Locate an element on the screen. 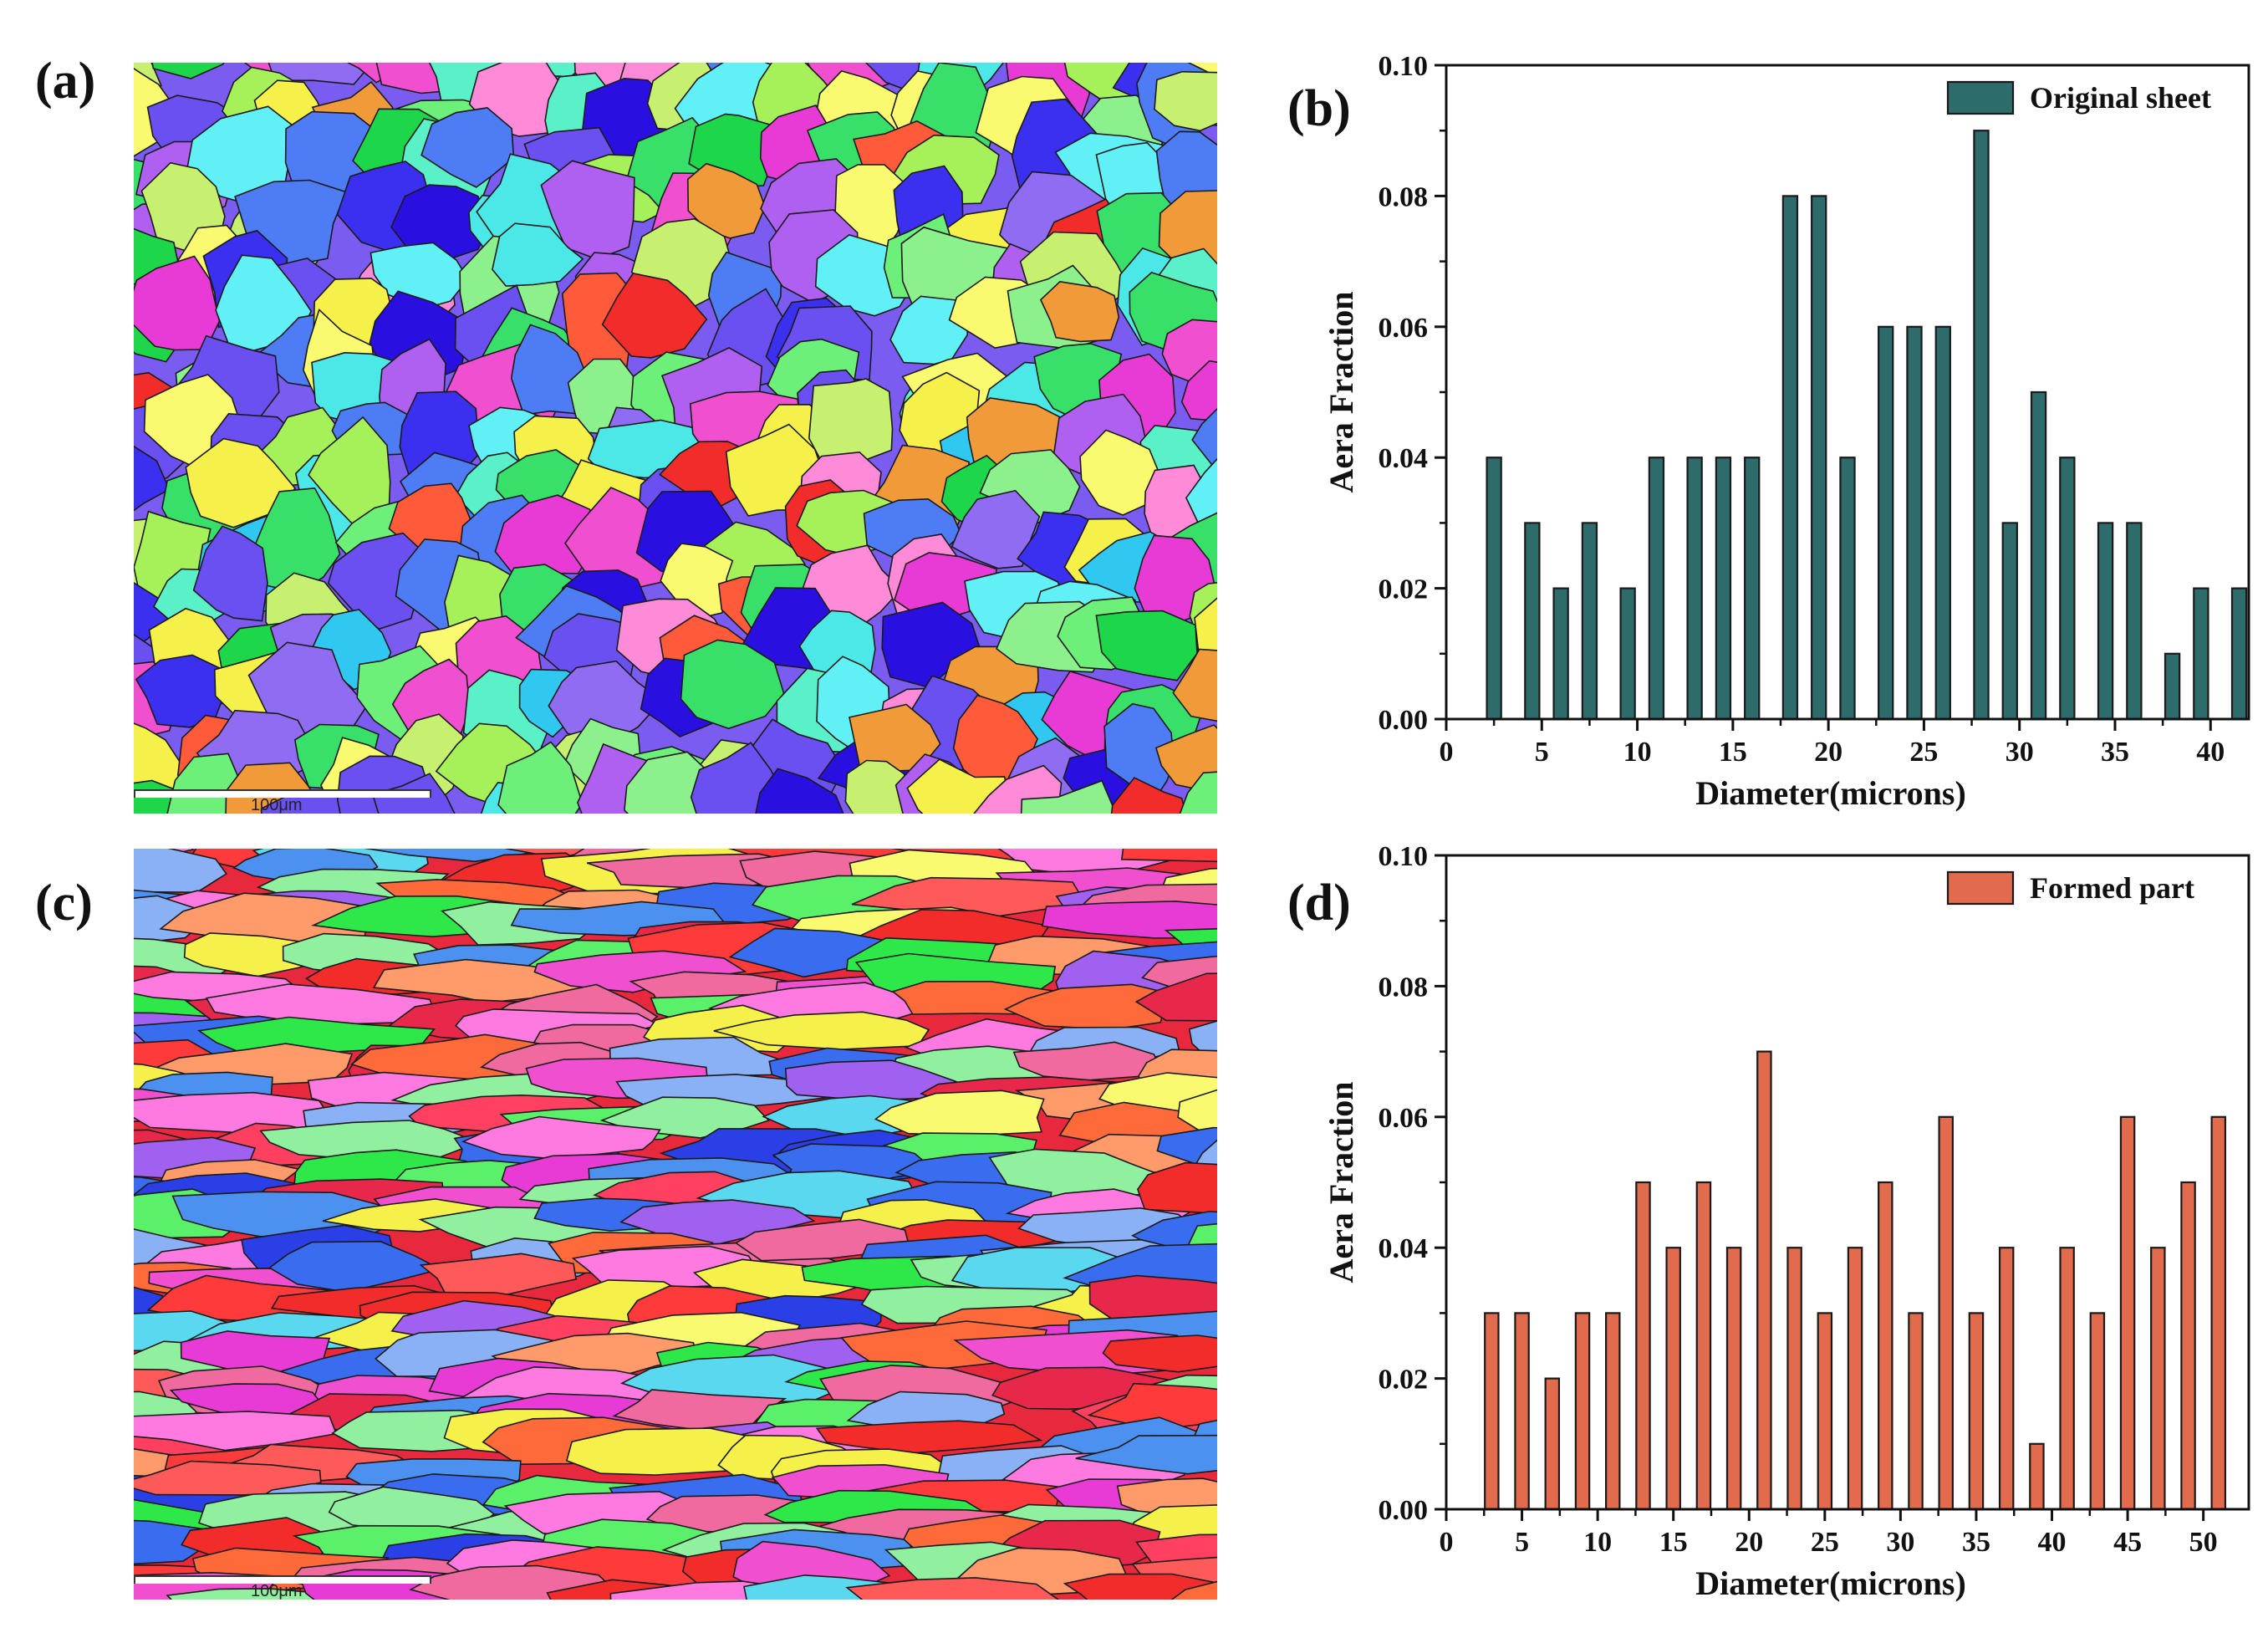  y-axis-title: Aera Fraction is located at coordinates (1341, 391).